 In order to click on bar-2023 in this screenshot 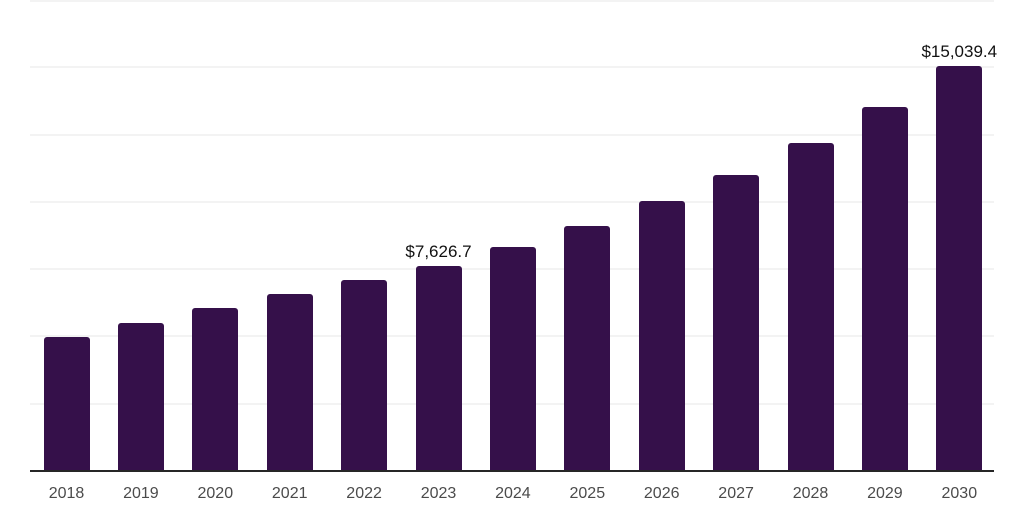, I will do `click(438, 368)`.